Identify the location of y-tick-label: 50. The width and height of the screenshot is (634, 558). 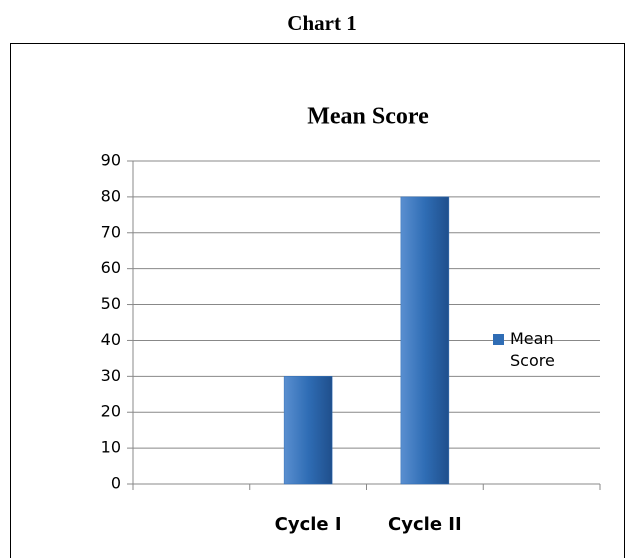
(111, 303).